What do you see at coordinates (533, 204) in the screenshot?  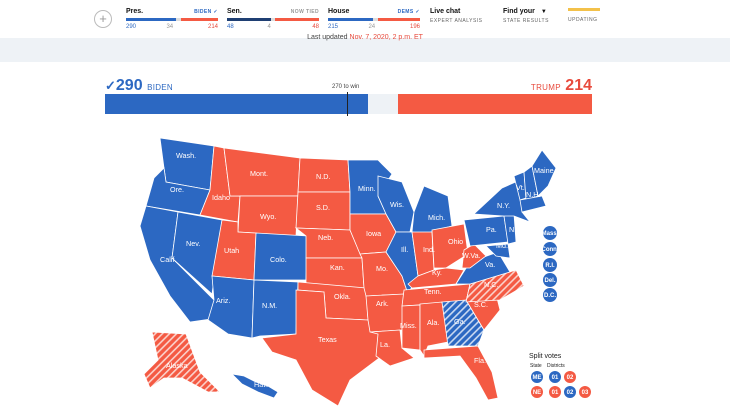 I see `state-massachusetts` at bounding box center [533, 204].